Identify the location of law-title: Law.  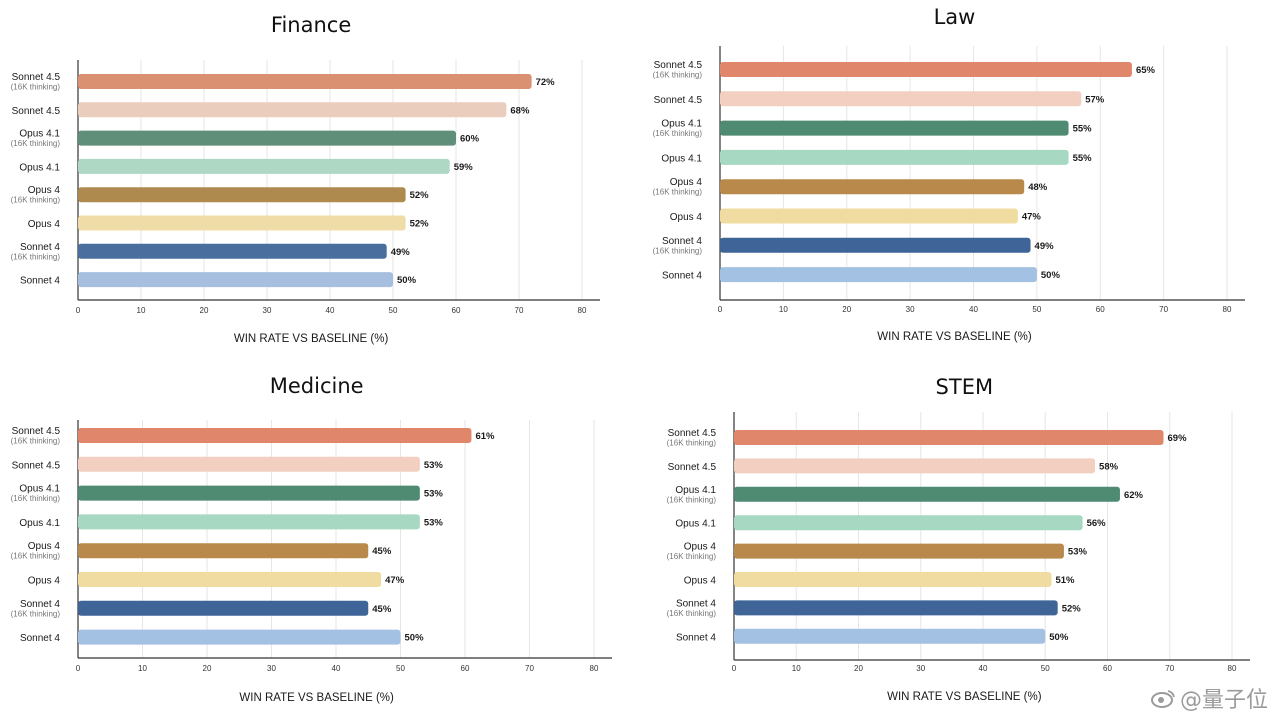
(955, 17).